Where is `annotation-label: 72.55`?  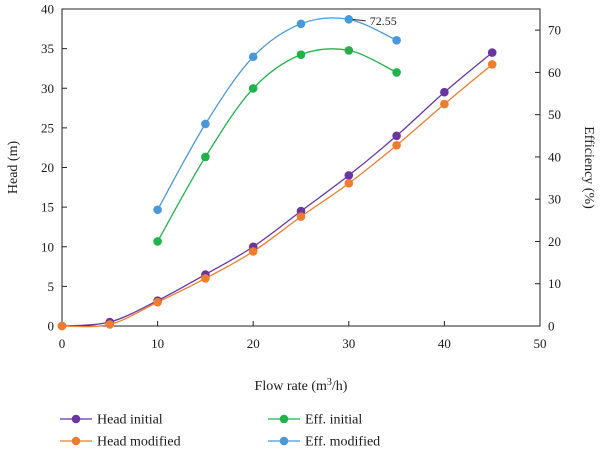
annotation-label: 72.55 is located at coordinates (383, 21).